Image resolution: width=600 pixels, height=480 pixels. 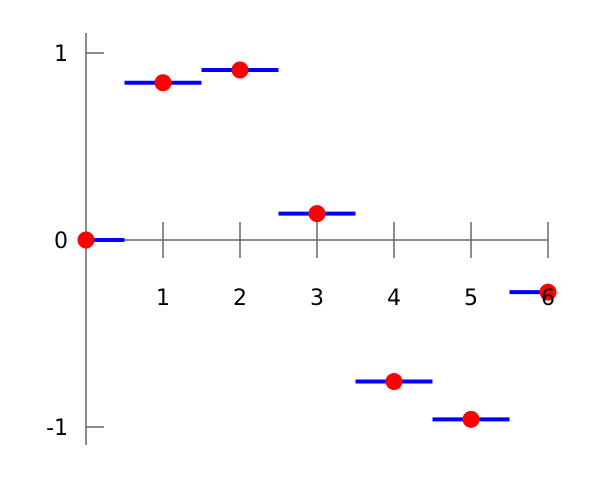 What do you see at coordinates (163, 298) in the screenshot?
I see `x-tick-label: 1` at bounding box center [163, 298].